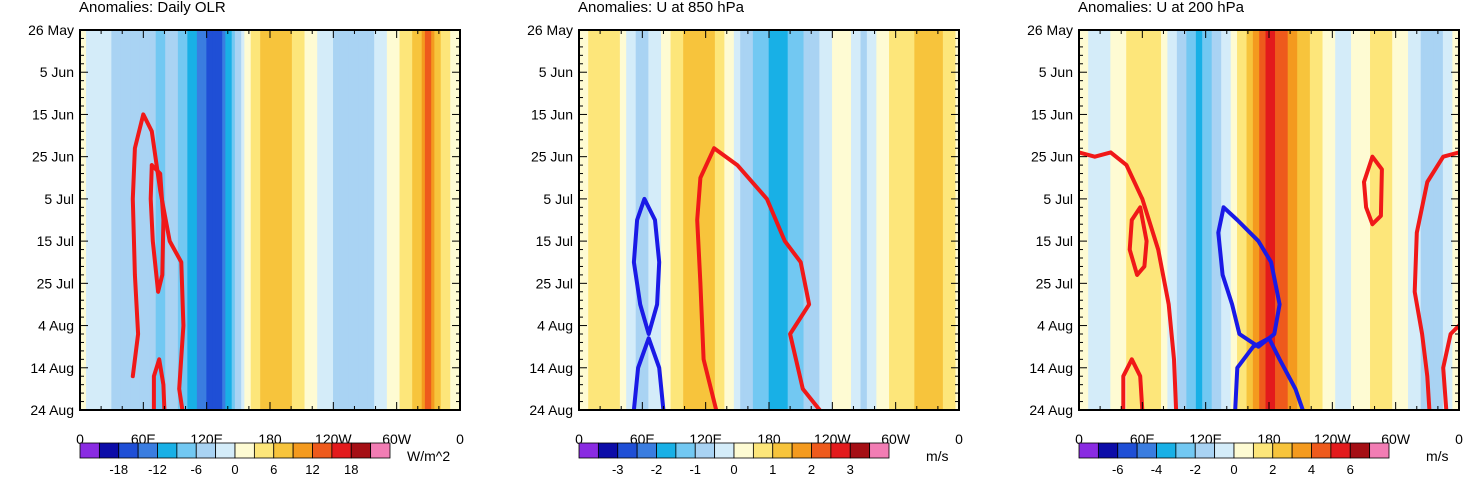 The width and height of the screenshot is (1473, 495). Describe the element at coordinates (1435, 280) in the screenshot. I see `red-contour` at that location.